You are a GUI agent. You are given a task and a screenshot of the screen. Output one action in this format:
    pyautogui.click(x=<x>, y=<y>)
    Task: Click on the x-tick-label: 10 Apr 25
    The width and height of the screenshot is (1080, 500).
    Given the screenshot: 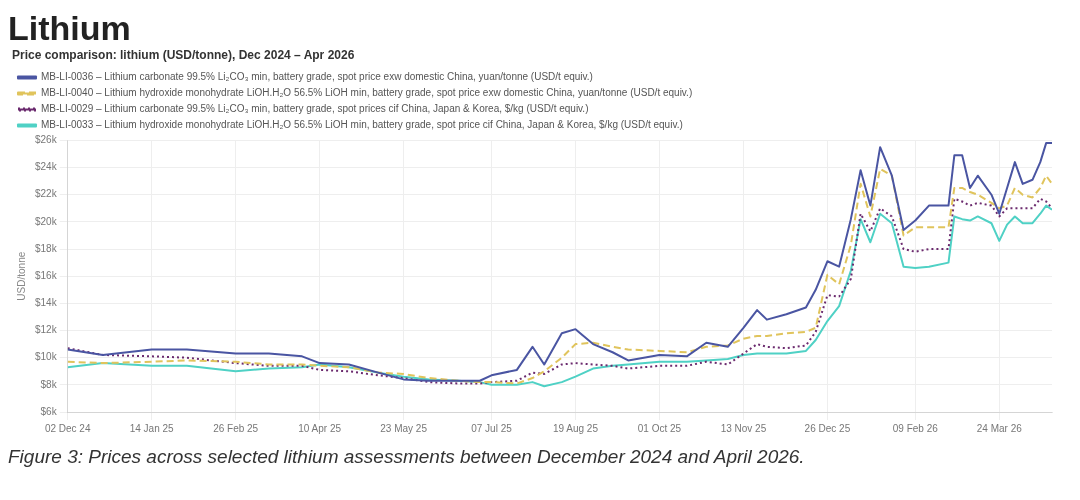 What is the action you would take?
    pyautogui.click(x=320, y=428)
    